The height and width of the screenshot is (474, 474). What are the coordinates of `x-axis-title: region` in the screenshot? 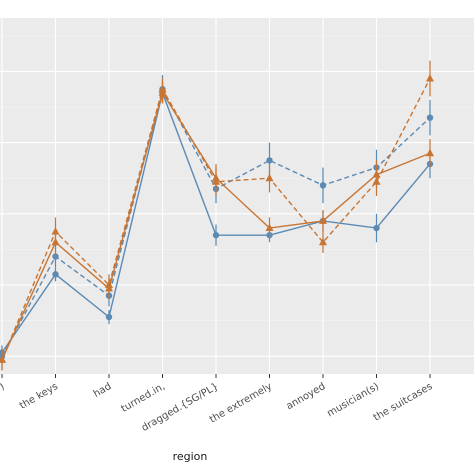 It's located at (190, 456).